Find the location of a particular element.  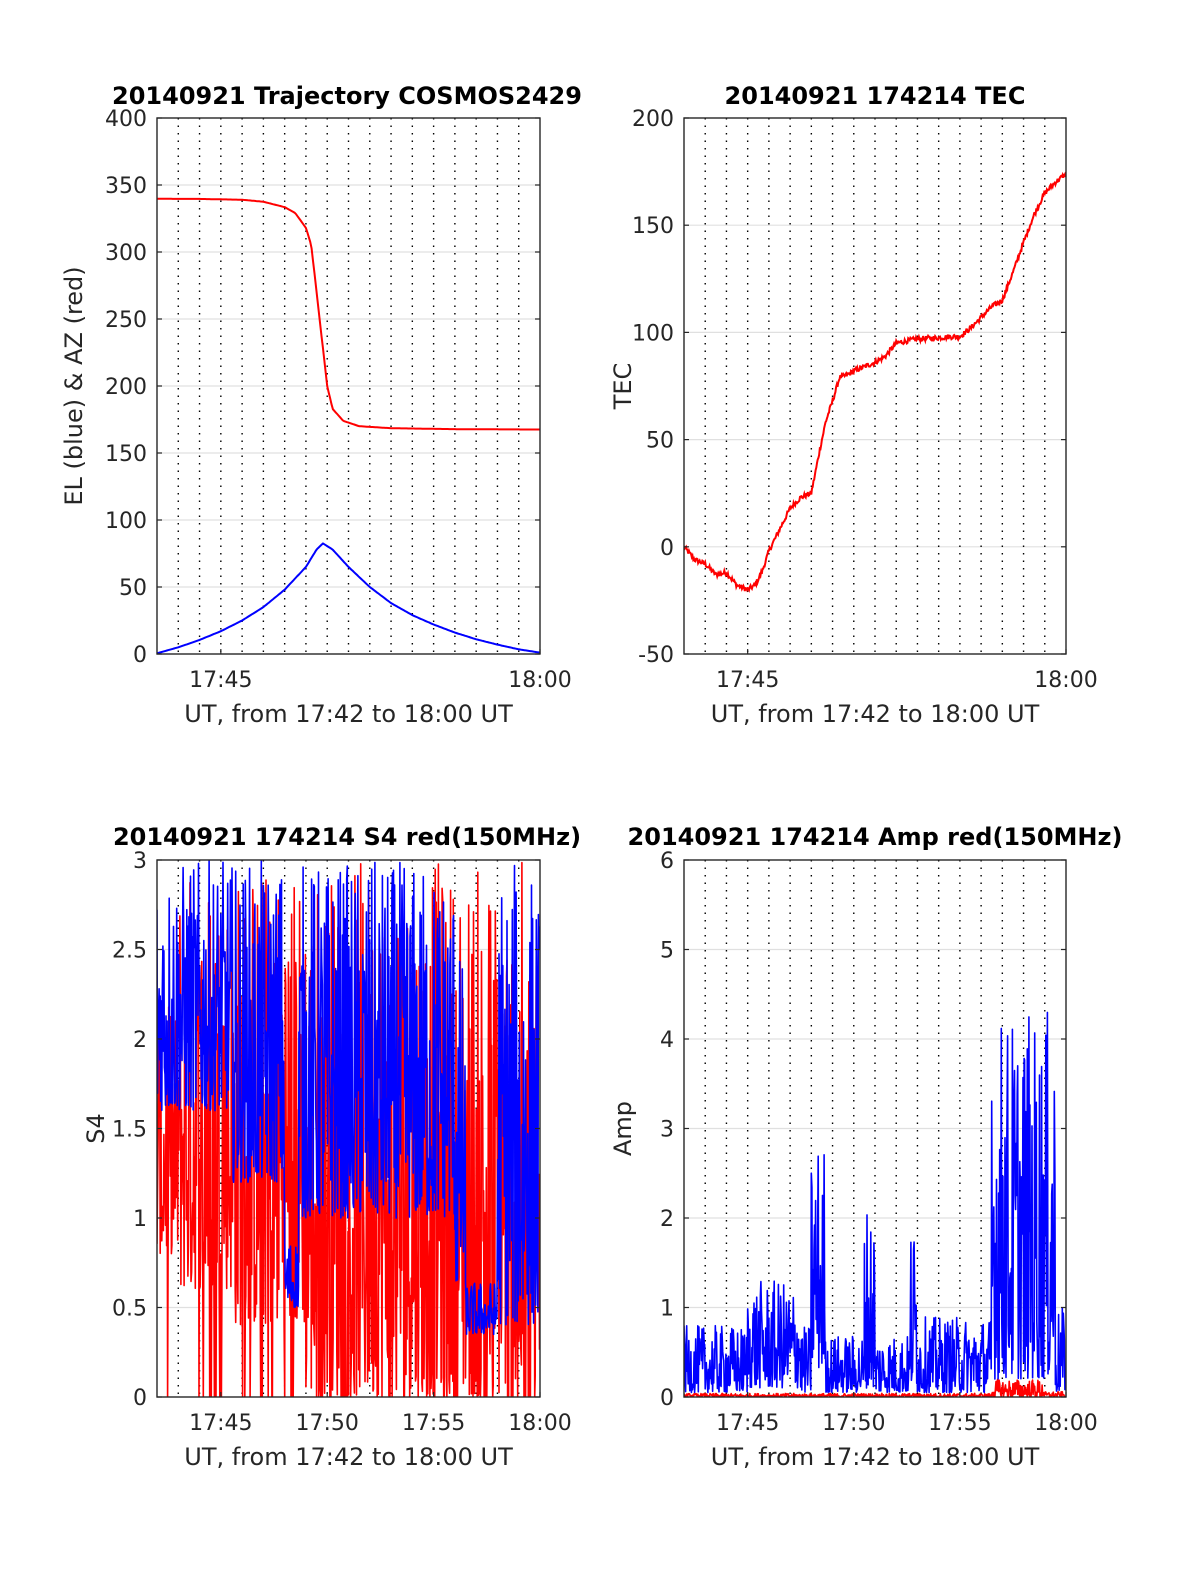

series-line-blue is located at coordinates (348, 598).